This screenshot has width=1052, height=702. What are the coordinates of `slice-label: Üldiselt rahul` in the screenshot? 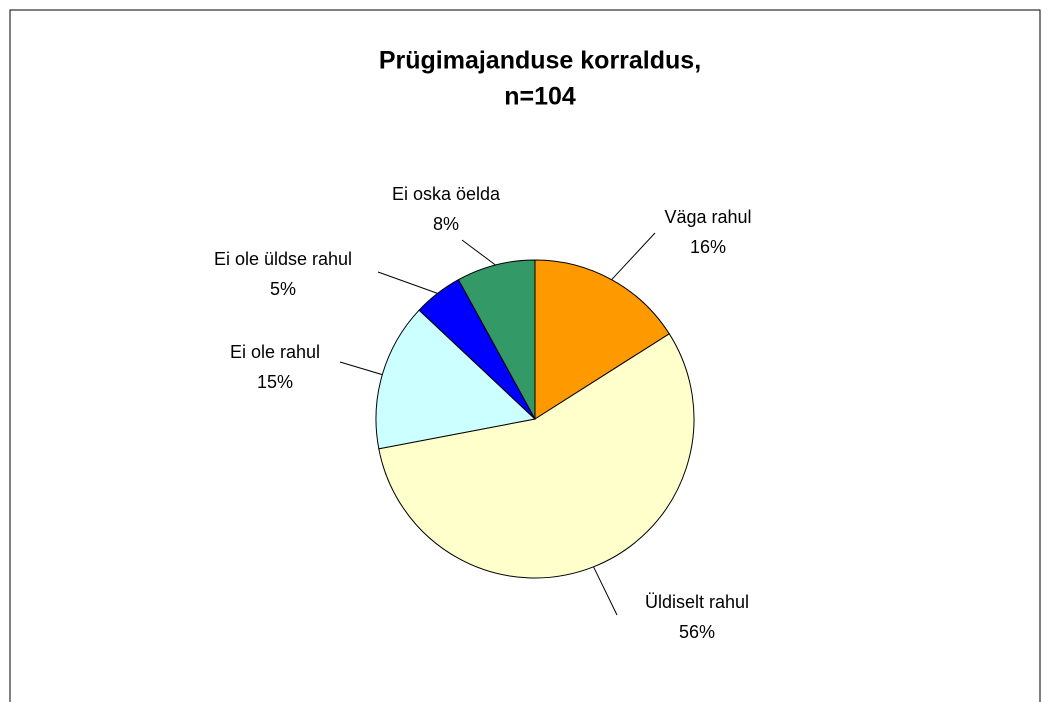 It's located at (697, 602).